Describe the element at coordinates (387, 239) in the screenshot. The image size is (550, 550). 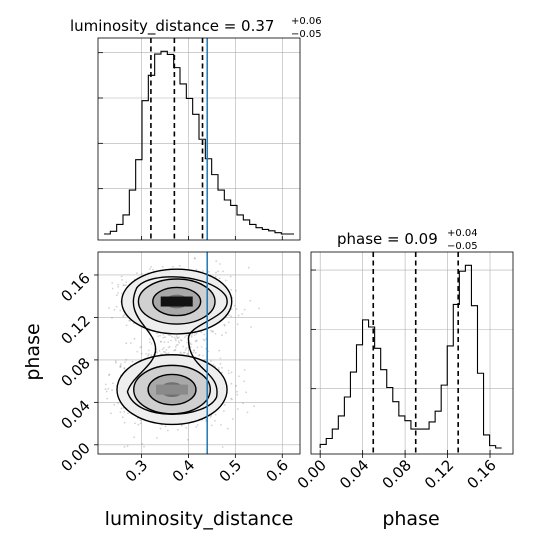
I see `phase-title: phase = 0.09` at that location.